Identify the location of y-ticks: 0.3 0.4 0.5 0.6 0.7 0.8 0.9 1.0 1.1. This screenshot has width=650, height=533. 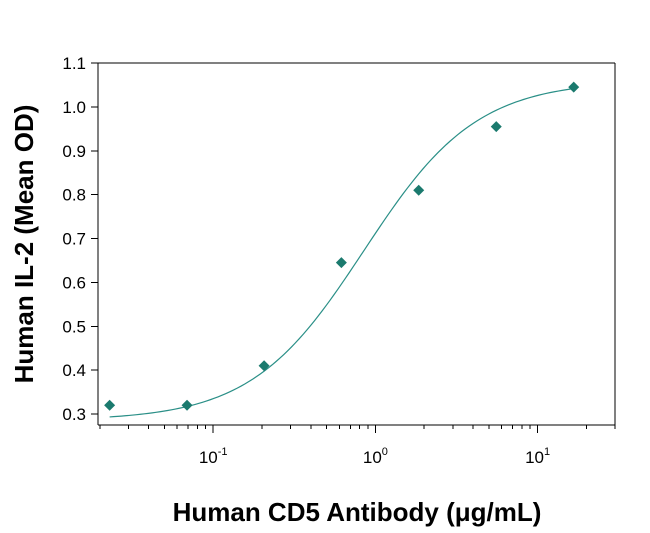
(80, 239).